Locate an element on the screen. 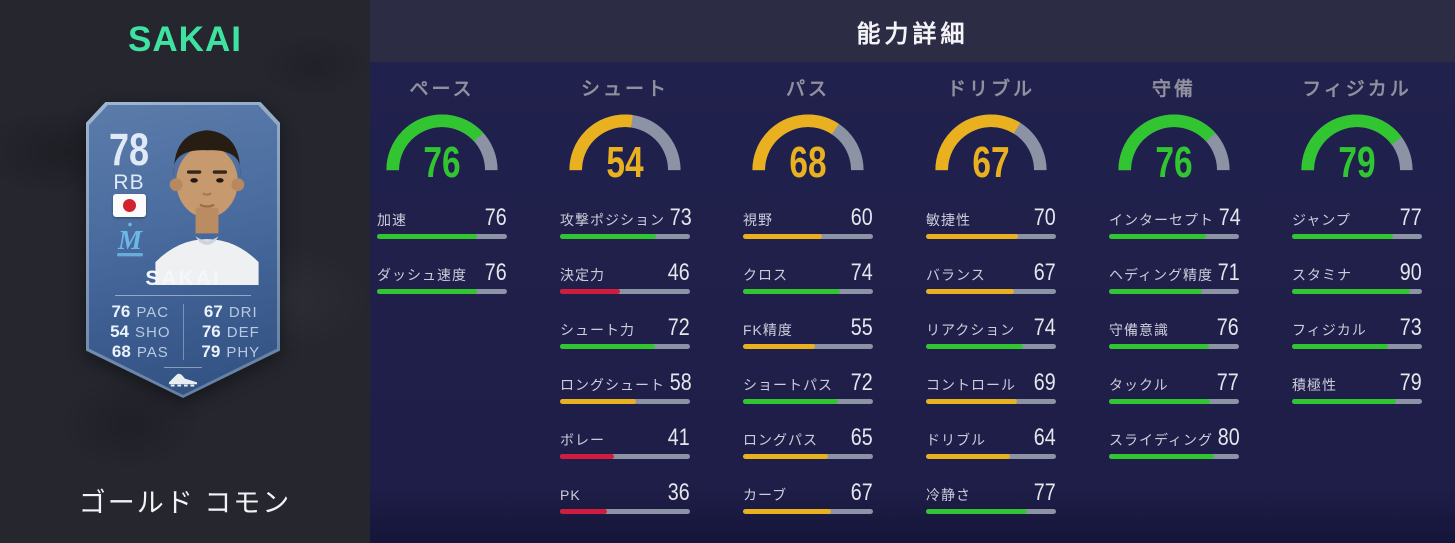  stat-label: ジャンプ is located at coordinates (1321, 220).